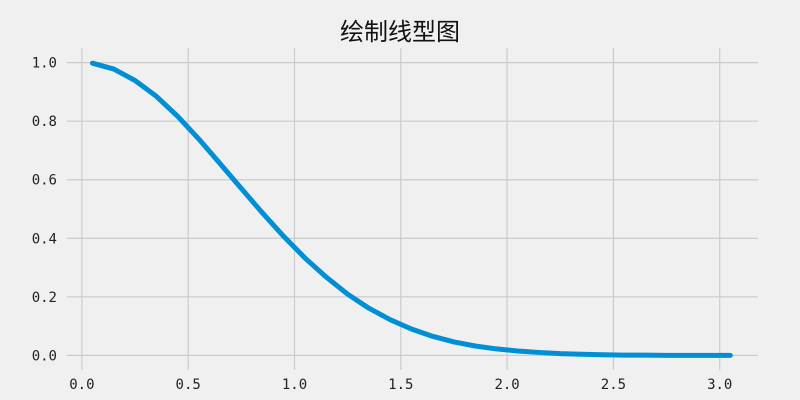 This screenshot has width=800, height=400. Describe the element at coordinates (719, 385) in the screenshot. I see `x-tick-label: 3.0` at that location.